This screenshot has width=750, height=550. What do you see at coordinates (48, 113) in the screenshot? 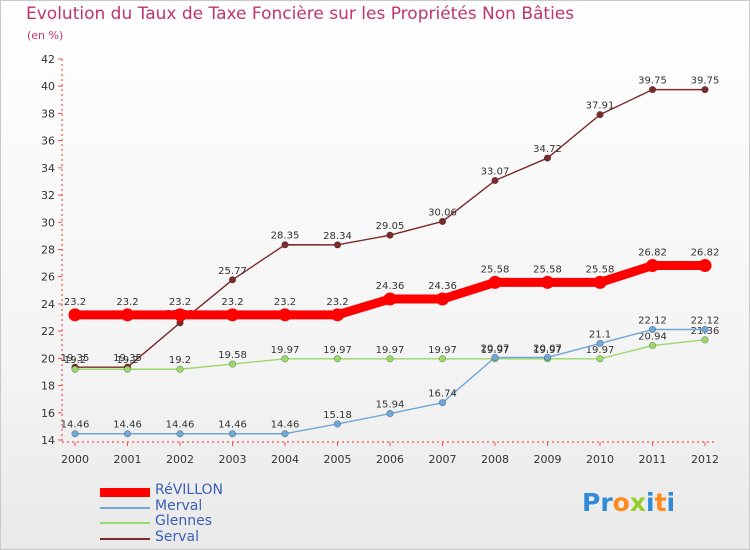
I see `y-tick-label: 38` at bounding box center [48, 113].